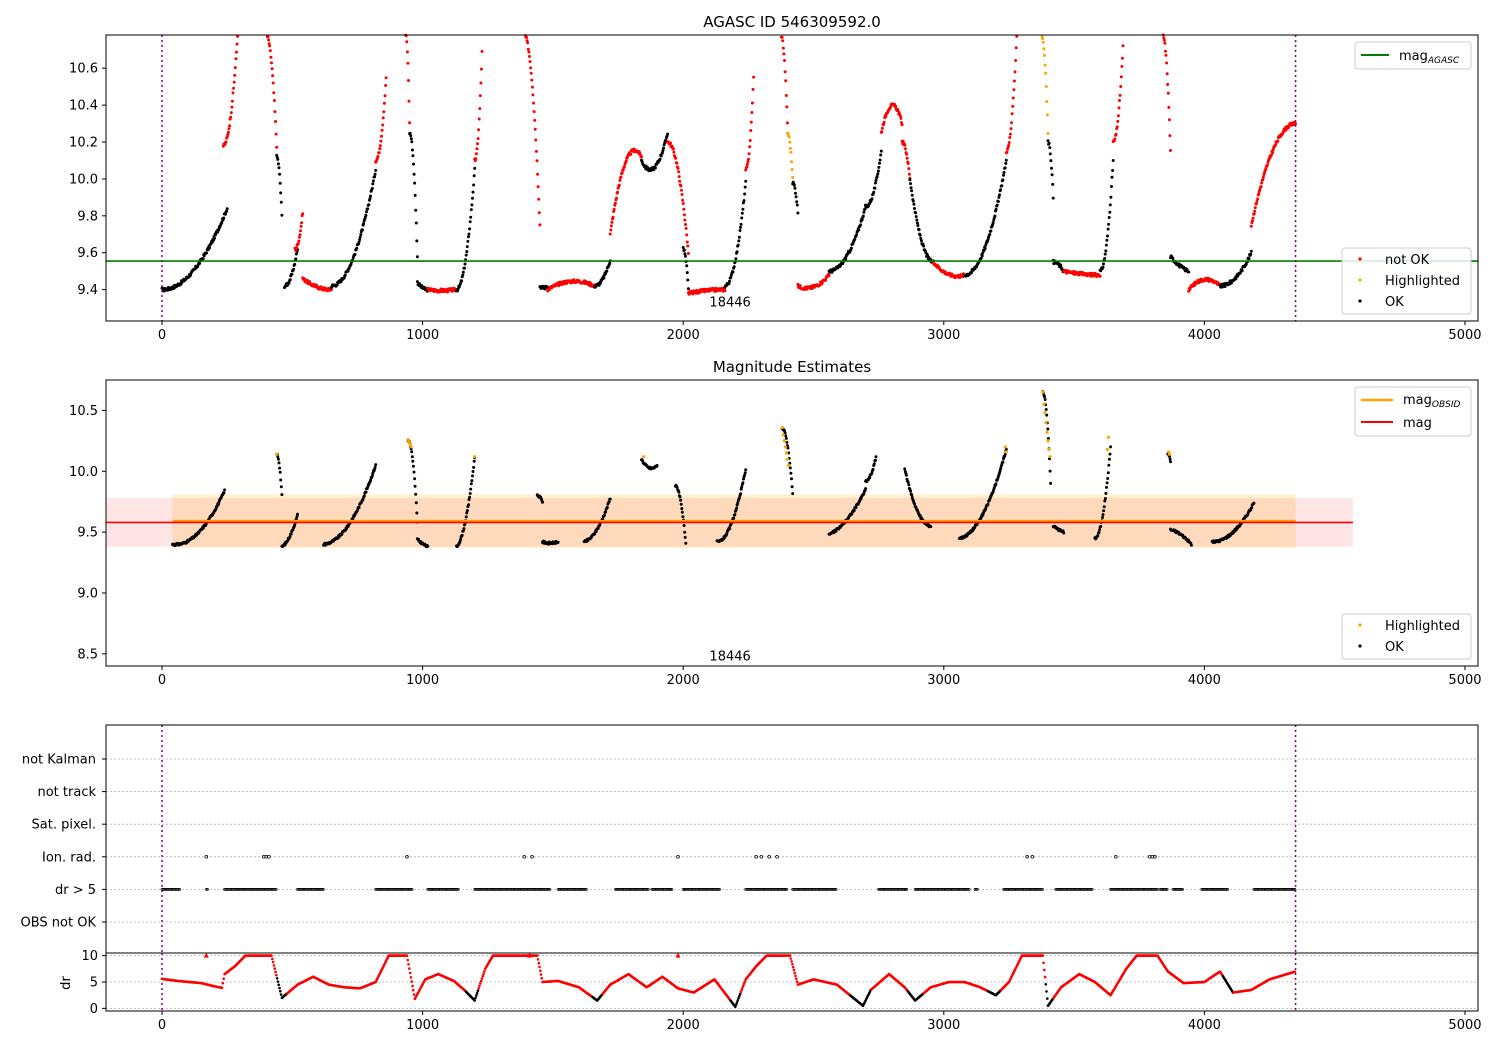 Image resolution: width=1500 pixels, height=1050 pixels. I want to click on legend2-highlighted: Highlighted, so click(1422, 626).